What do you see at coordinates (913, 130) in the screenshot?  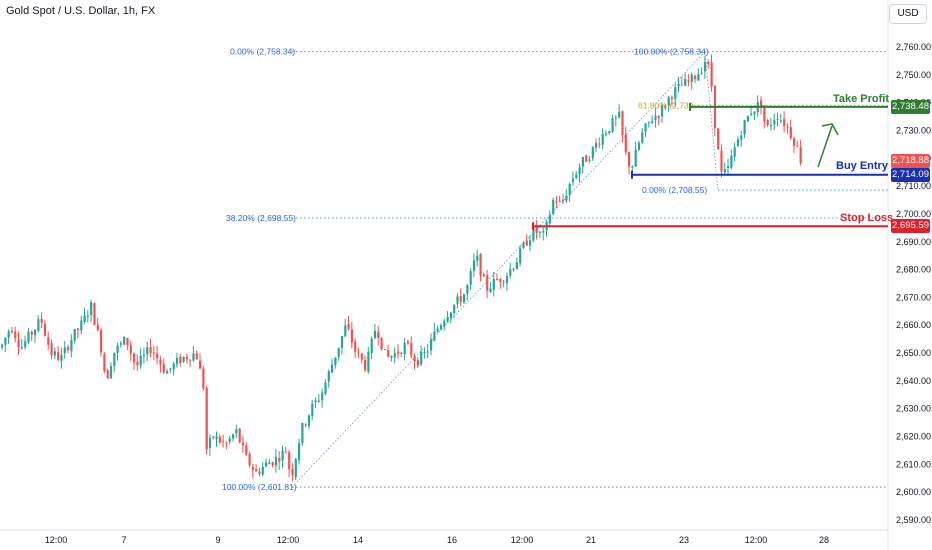 I see `y-tick-label: 2,730.00` at bounding box center [913, 130].